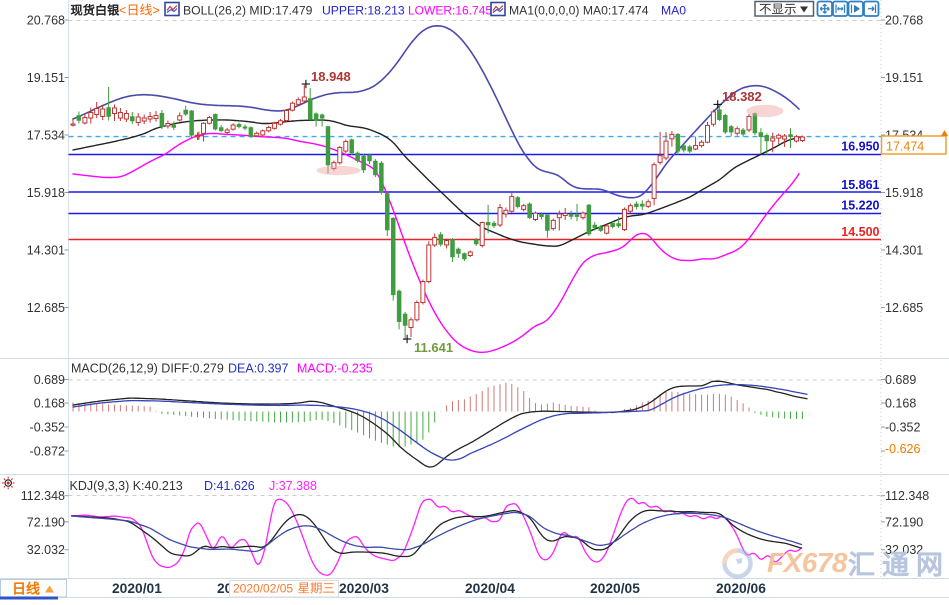 The height and width of the screenshot is (605, 949). I want to click on svg-text: 18.948, so click(331, 76).